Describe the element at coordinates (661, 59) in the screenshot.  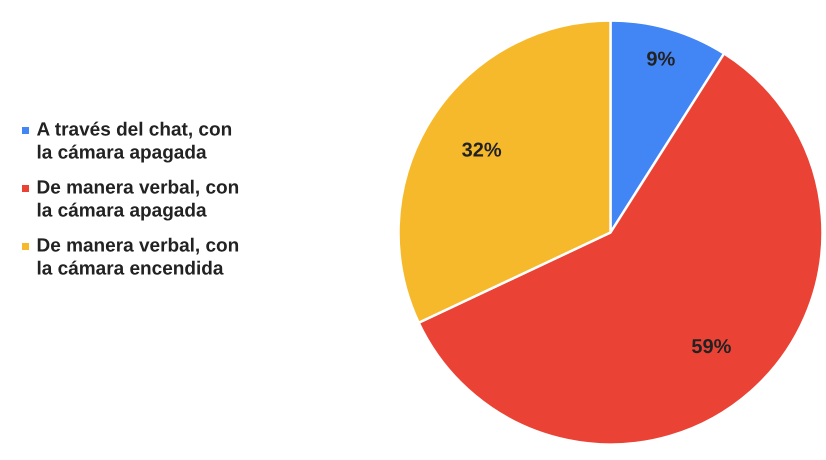
I see `data-label: 9%` at that location.